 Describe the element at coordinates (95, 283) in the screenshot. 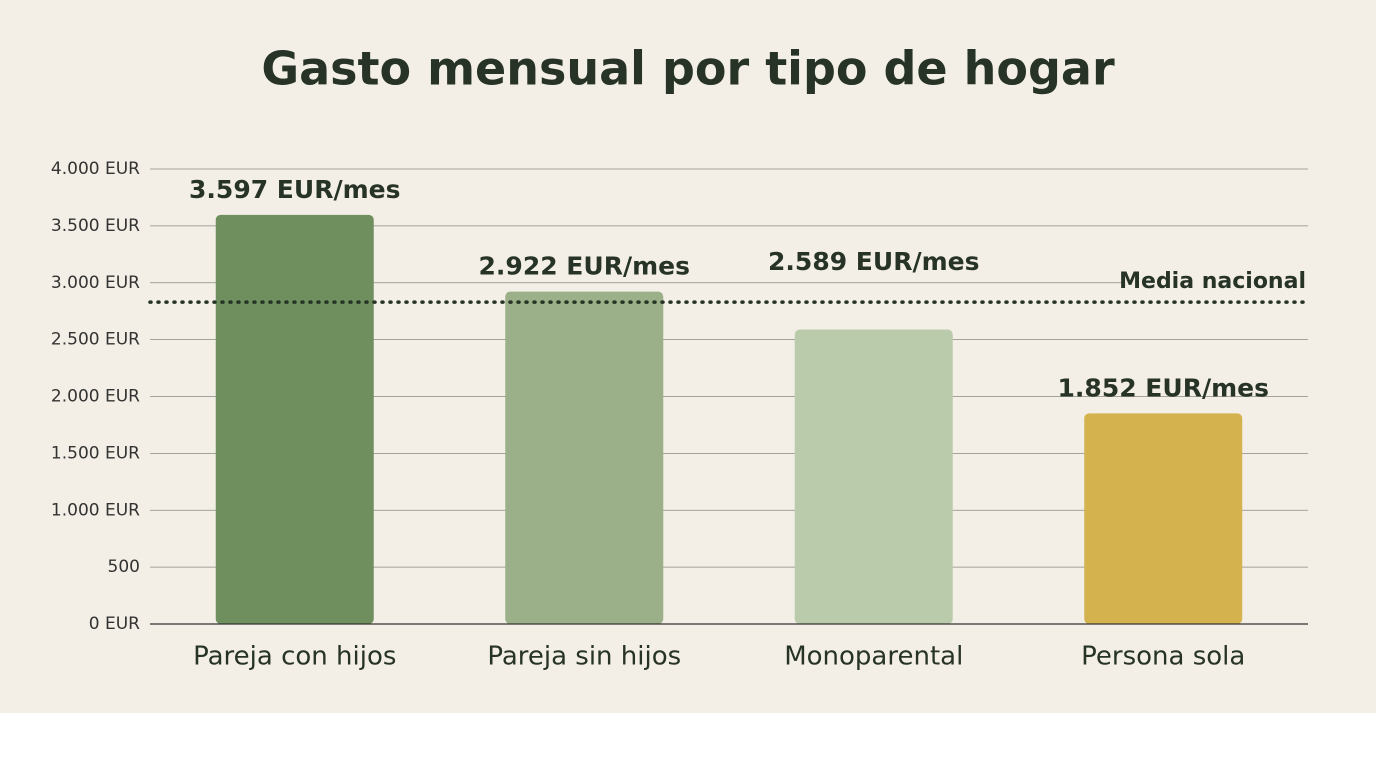

I see `y-tick-label: 3.000 EUR` at that location.